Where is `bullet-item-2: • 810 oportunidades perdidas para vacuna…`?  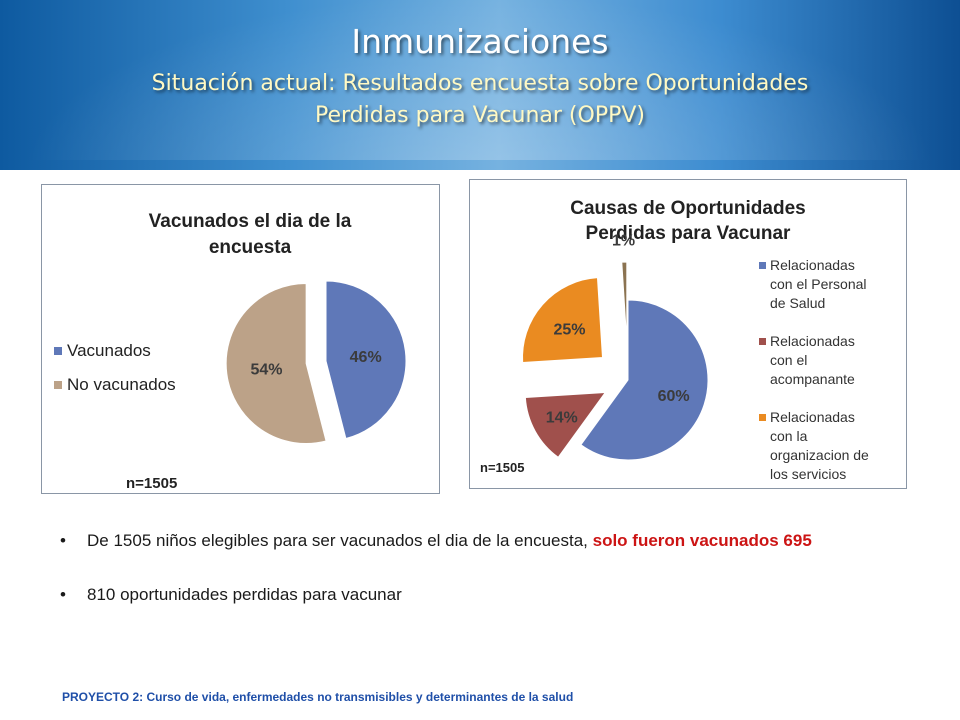
bullet-item-2: • 810 oportunidades perdidas para vacuna… is located at coordinates (480, 595).